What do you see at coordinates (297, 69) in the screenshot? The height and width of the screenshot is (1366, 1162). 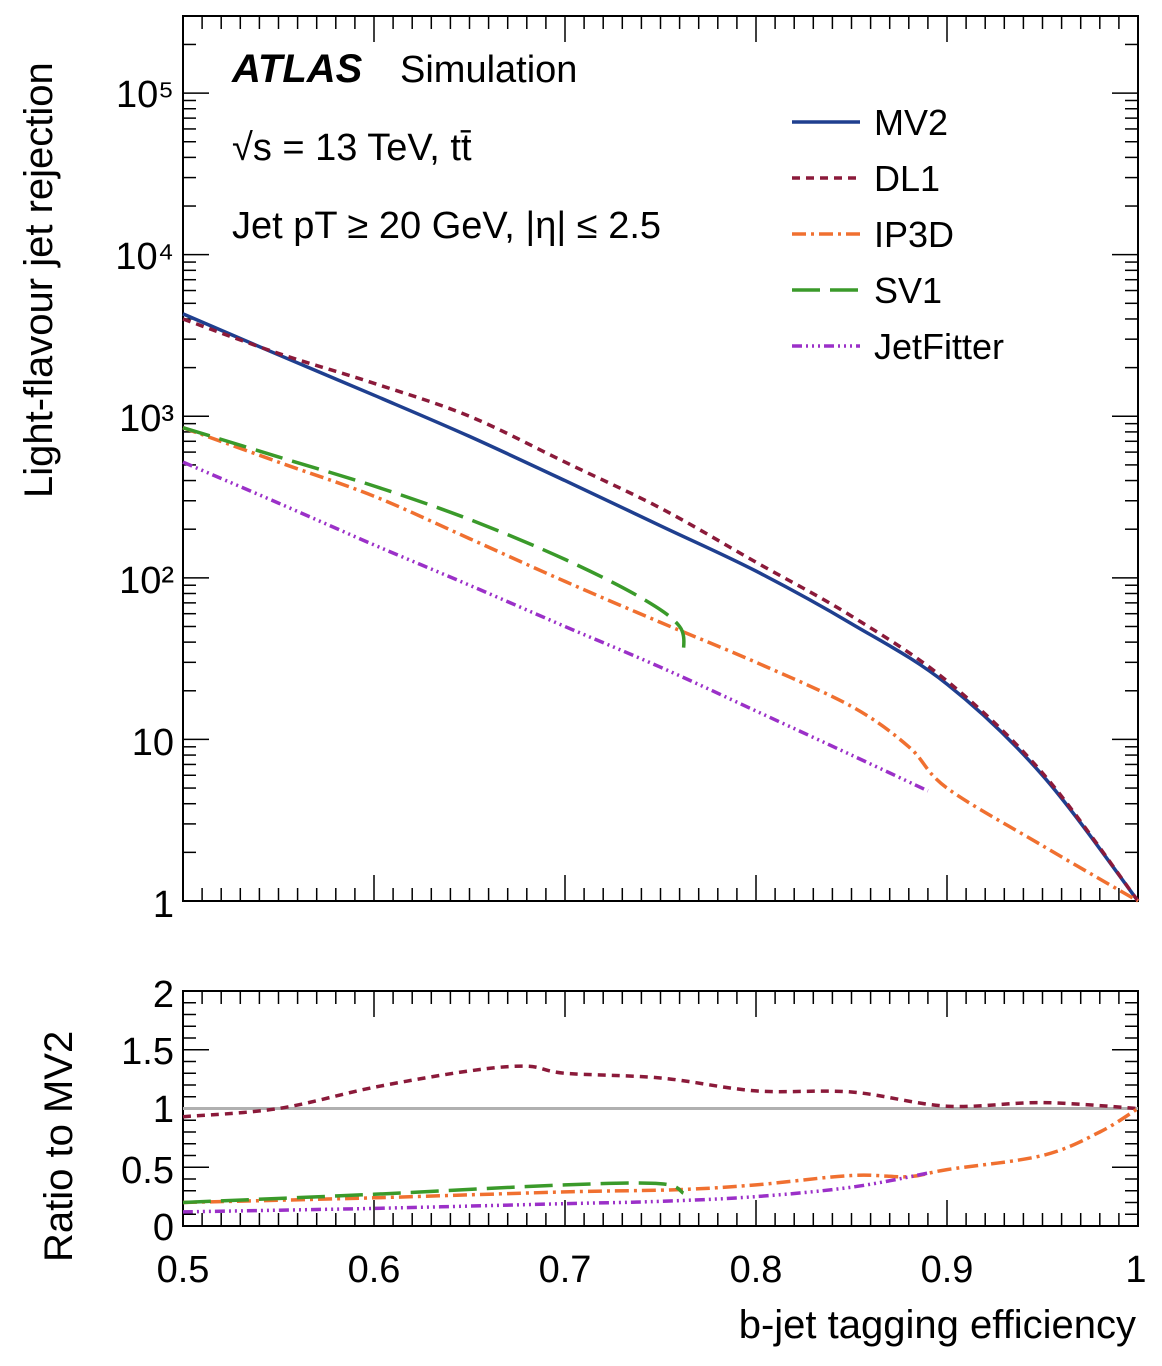 I see `atlas-label: ATLAS` at bounding box center [297, 69].